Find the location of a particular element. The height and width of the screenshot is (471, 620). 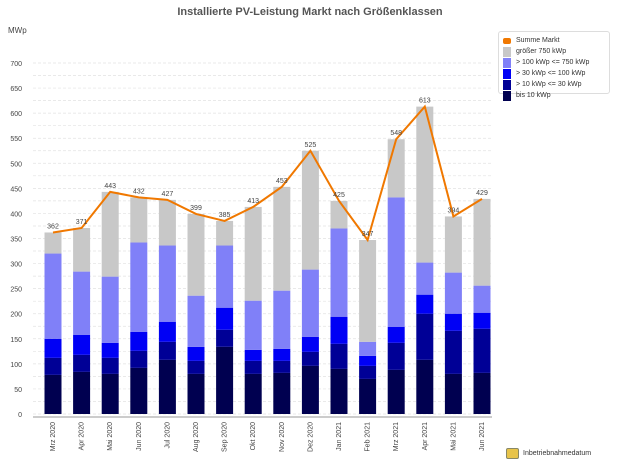

y-tick-label: 600 is located at coordinates (16, 114).